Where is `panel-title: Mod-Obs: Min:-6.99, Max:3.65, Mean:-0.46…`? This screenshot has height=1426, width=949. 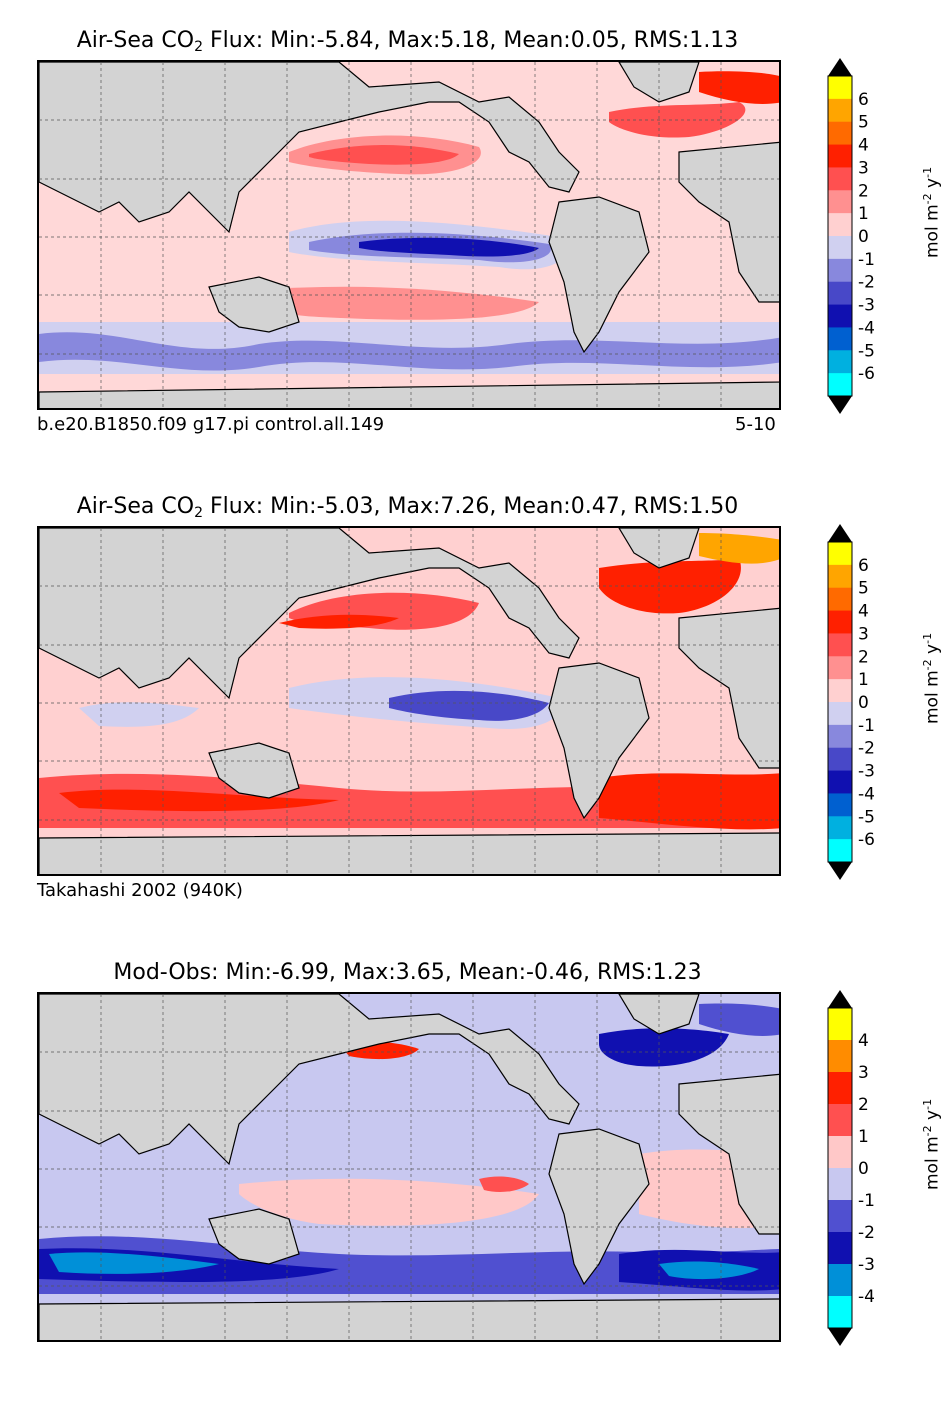 panel-title: Mod-Obs: Min:-6.99, Max:3.65, Mean:-0.46… is located at coordinates (407, 972).